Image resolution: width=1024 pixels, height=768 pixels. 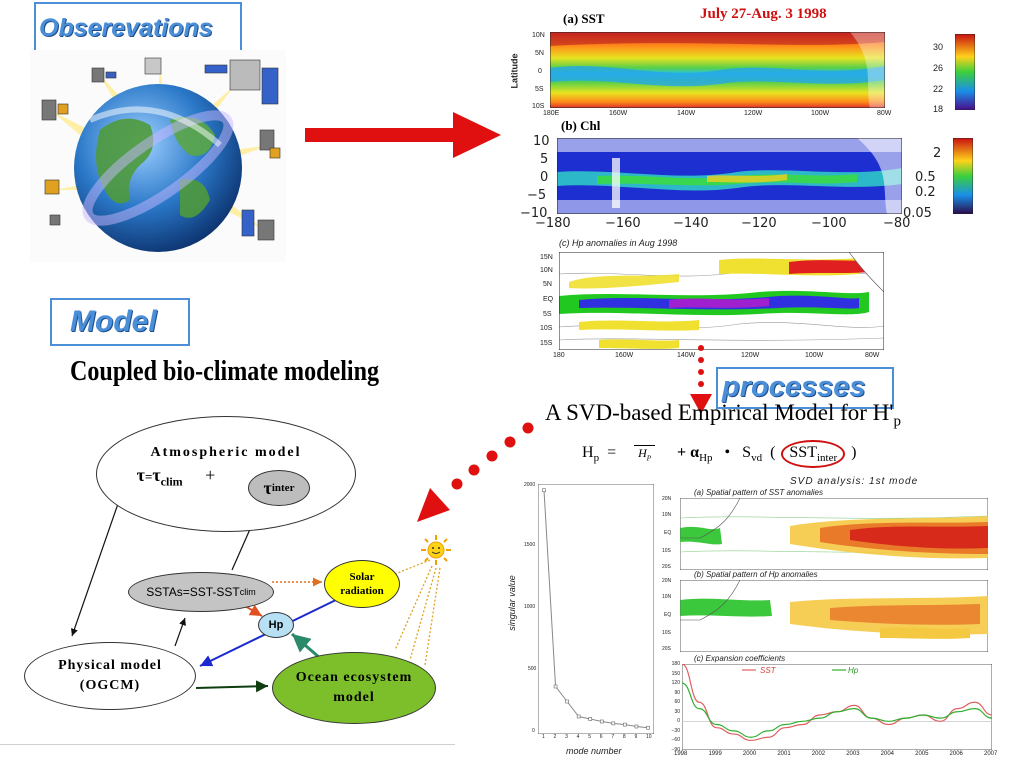 What do you see at coordinates (753, 113) in the screenshot?
I see `sst-xtick: 120W` at bounding box center [753, 113].